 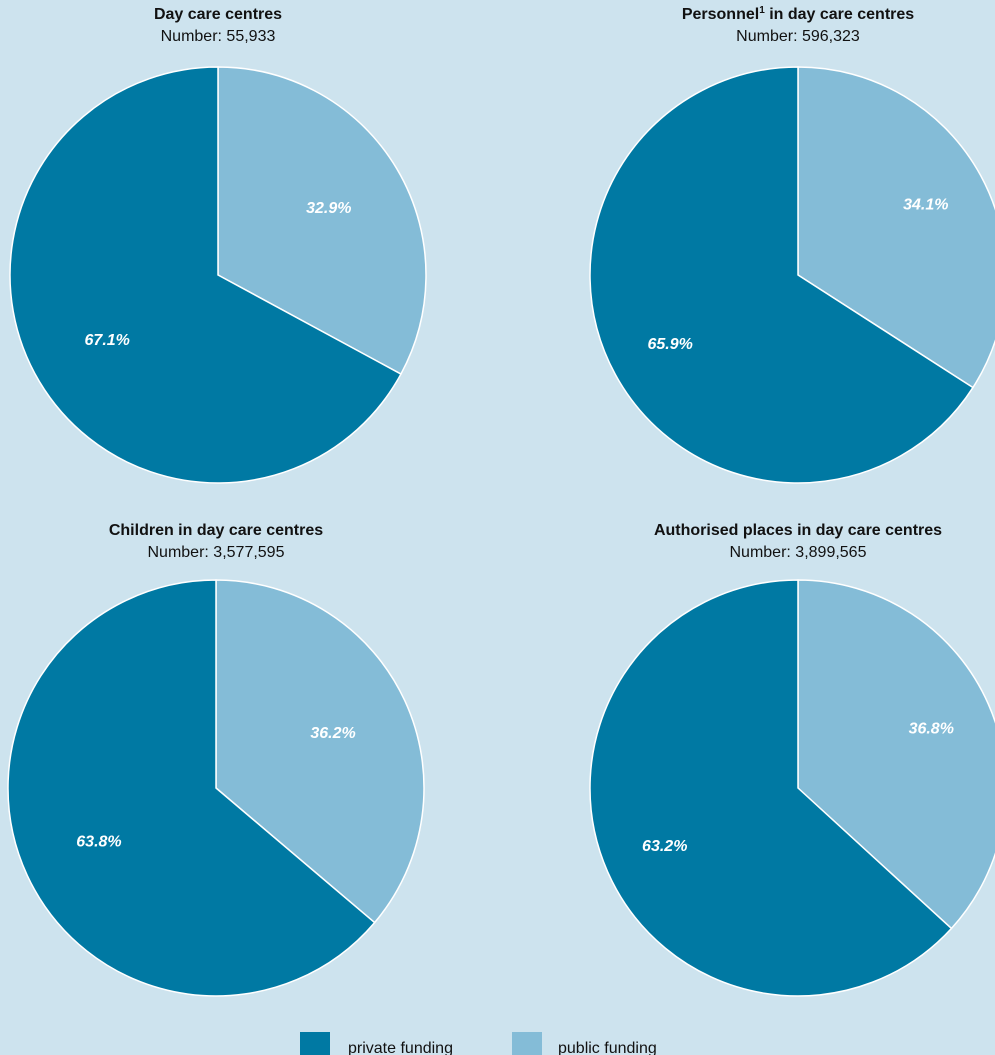 I want to click on slice-label-public-funding: 34.1%, so click(x=925, y=204).